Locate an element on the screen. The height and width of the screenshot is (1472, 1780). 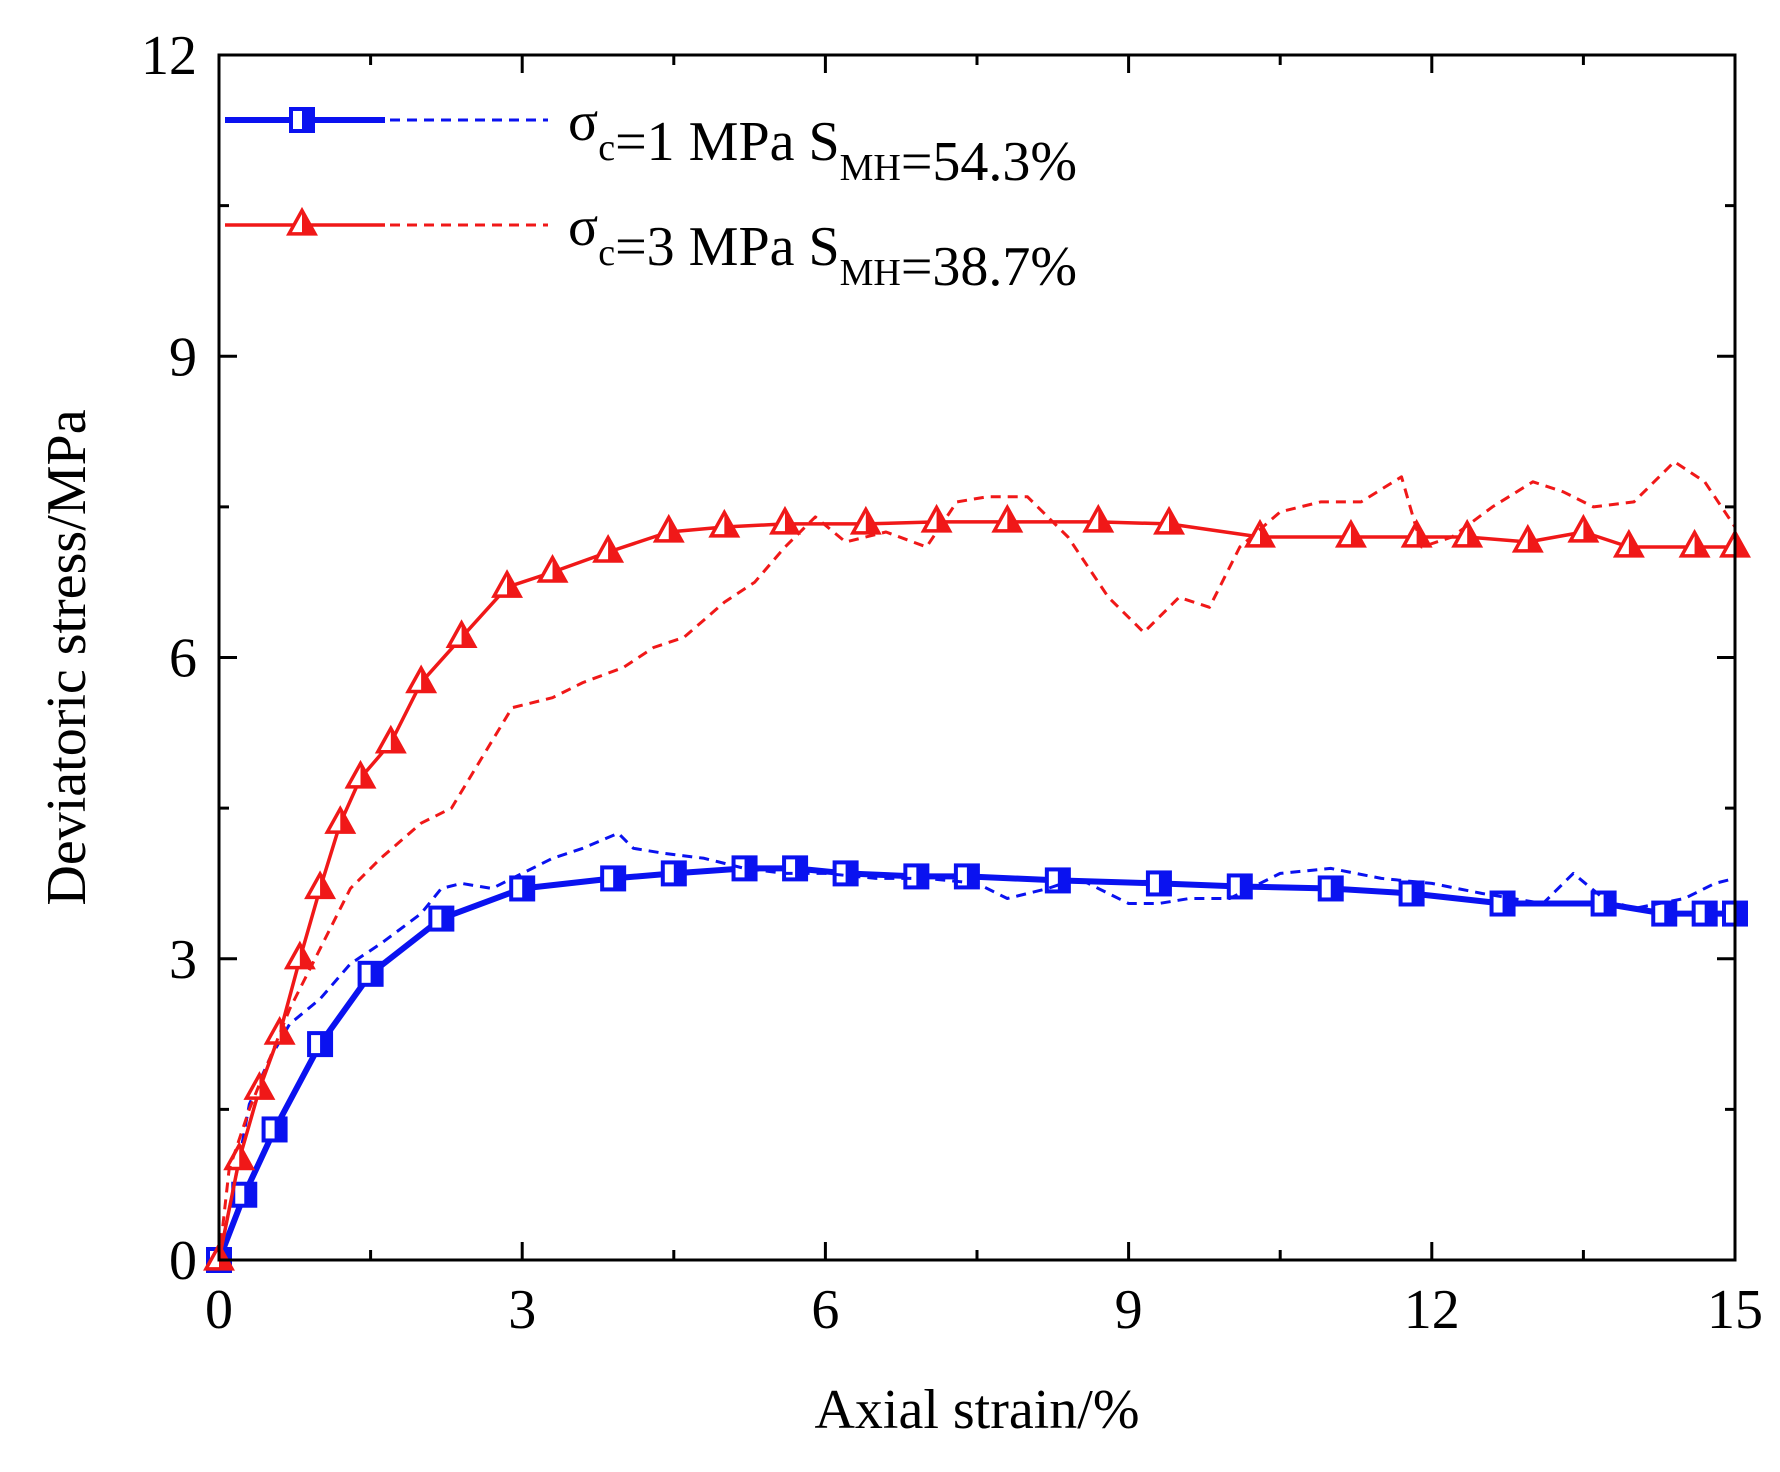
y-tick-label: 0 is located at coordinates (183, 1261).